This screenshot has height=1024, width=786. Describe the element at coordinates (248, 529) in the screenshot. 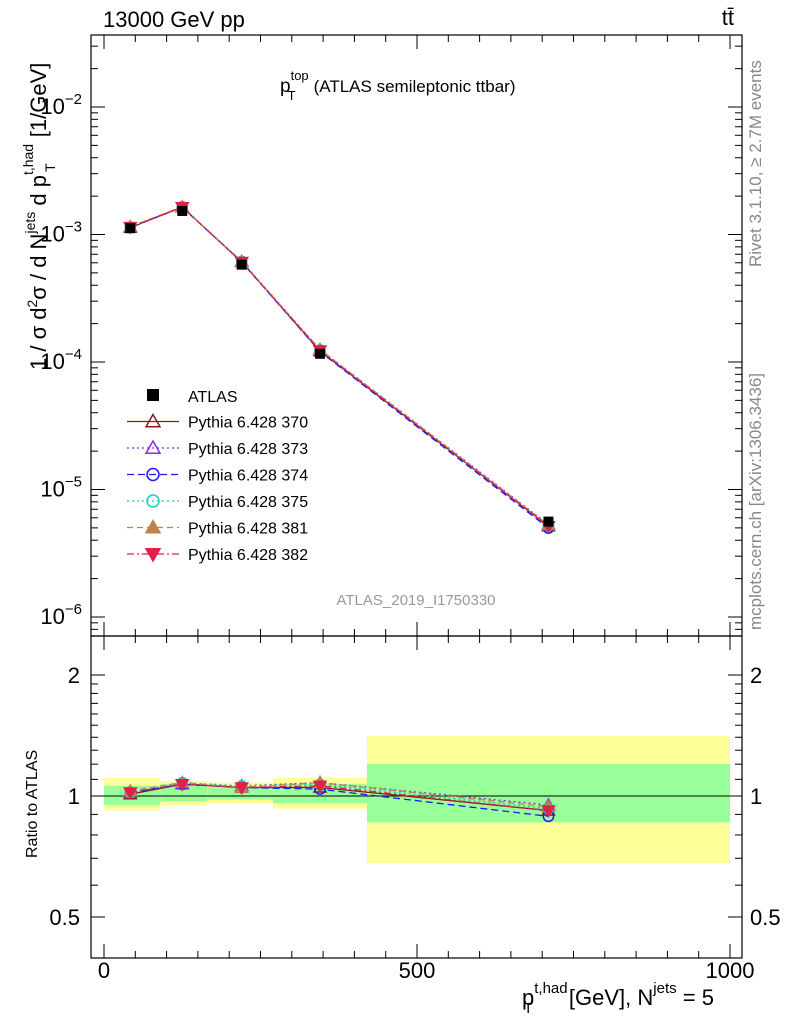

I see `legend-label: Pythia 6.428 381` at that location.